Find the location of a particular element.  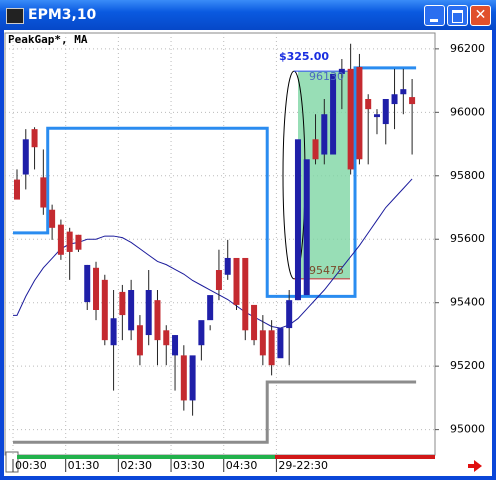

app-icon is located at coordinates (15, 16).